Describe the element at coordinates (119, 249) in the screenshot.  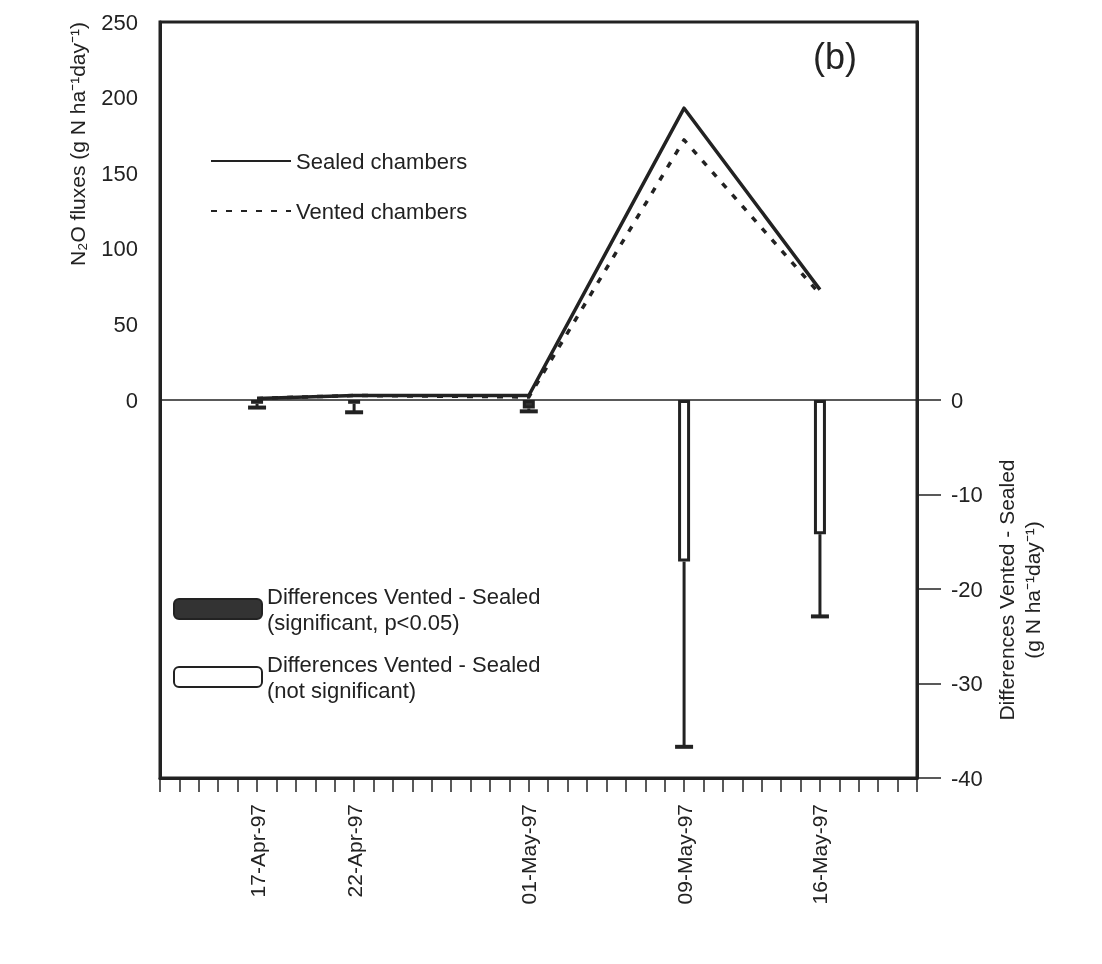
I see `y-tick-label: 100` at that location.